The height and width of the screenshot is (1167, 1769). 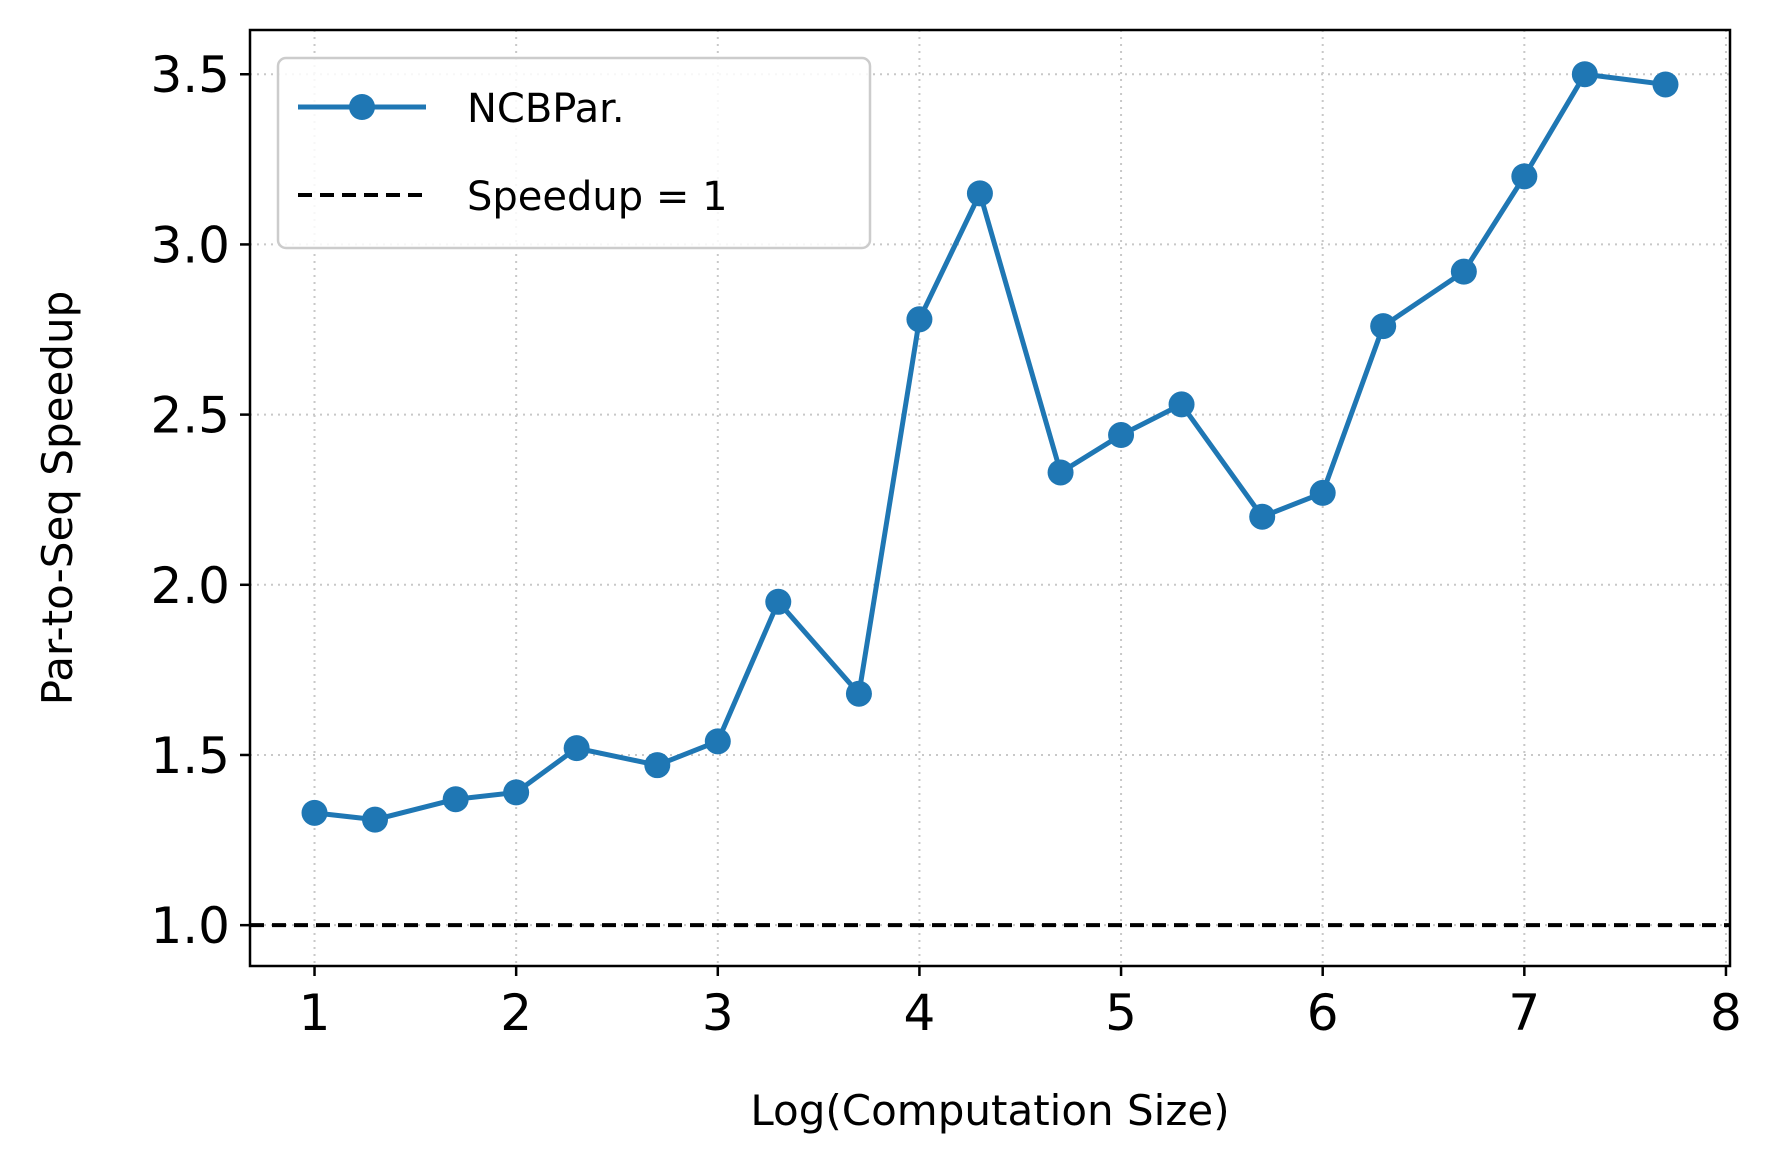 What do you see at coordinates (190, 245) in the screenshot?
I see `y-tick-label-3.0: 3.0` at bounding box center [190, 245].